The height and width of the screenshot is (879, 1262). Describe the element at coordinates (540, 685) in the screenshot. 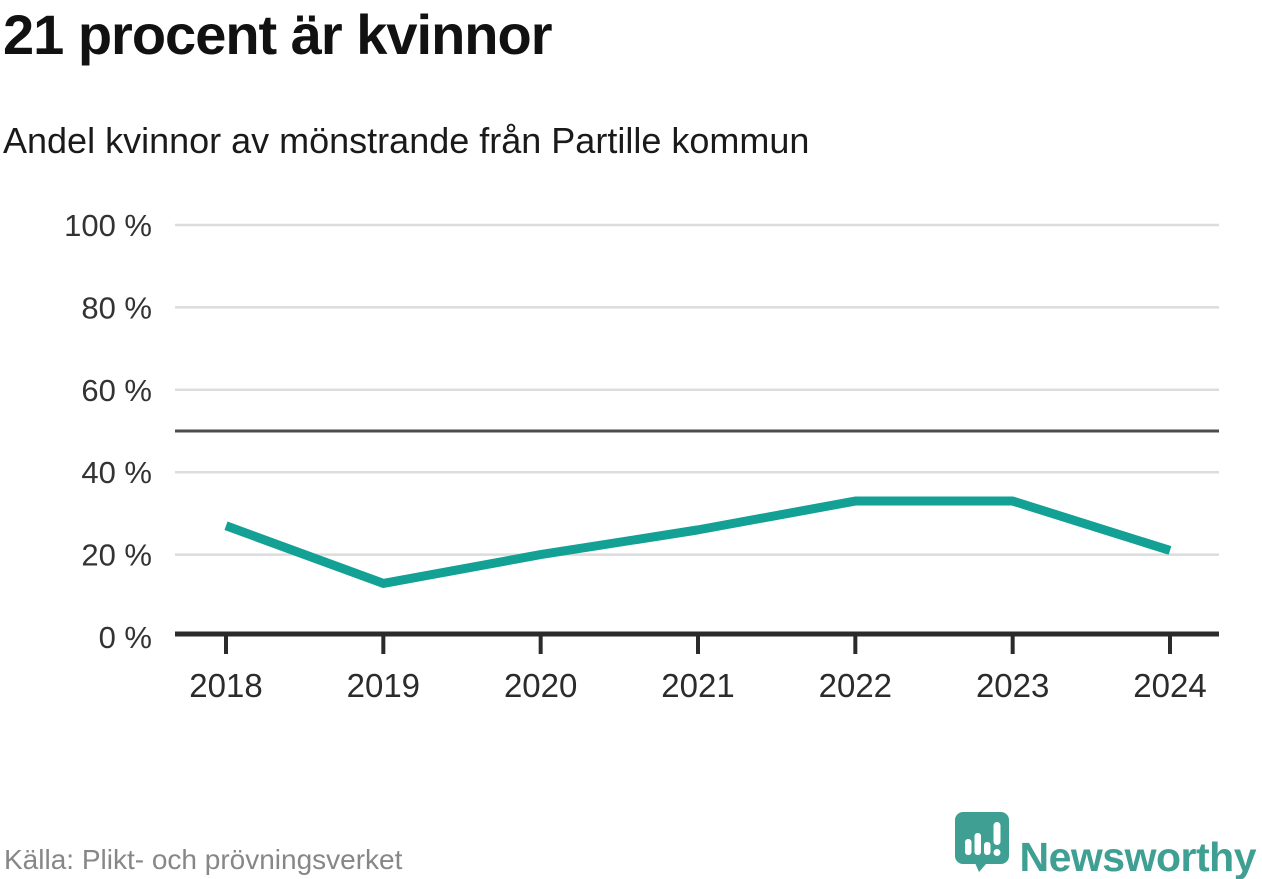

I see `x-tick-label: 2020` at that location.